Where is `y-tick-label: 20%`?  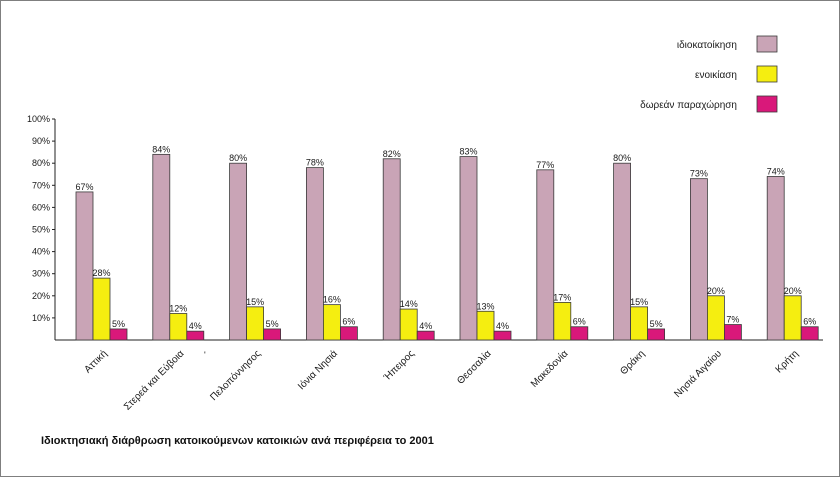
y-tick-label: 20% is located at coordinates (41, 296).